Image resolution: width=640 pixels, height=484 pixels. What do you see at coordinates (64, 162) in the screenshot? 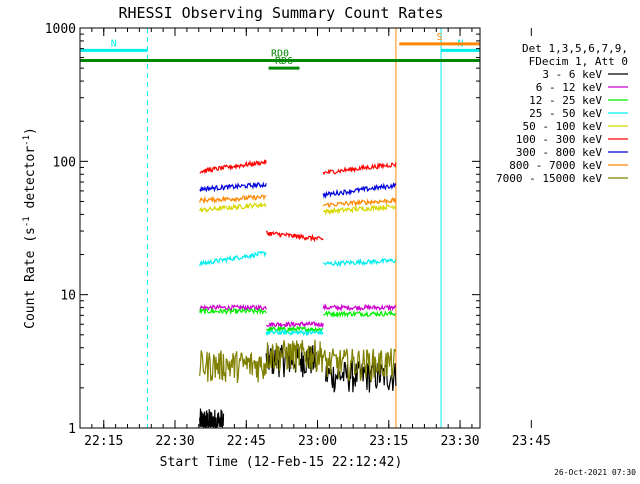
I see `y-tick-label-3: 100` at bounding box center [64, 162].